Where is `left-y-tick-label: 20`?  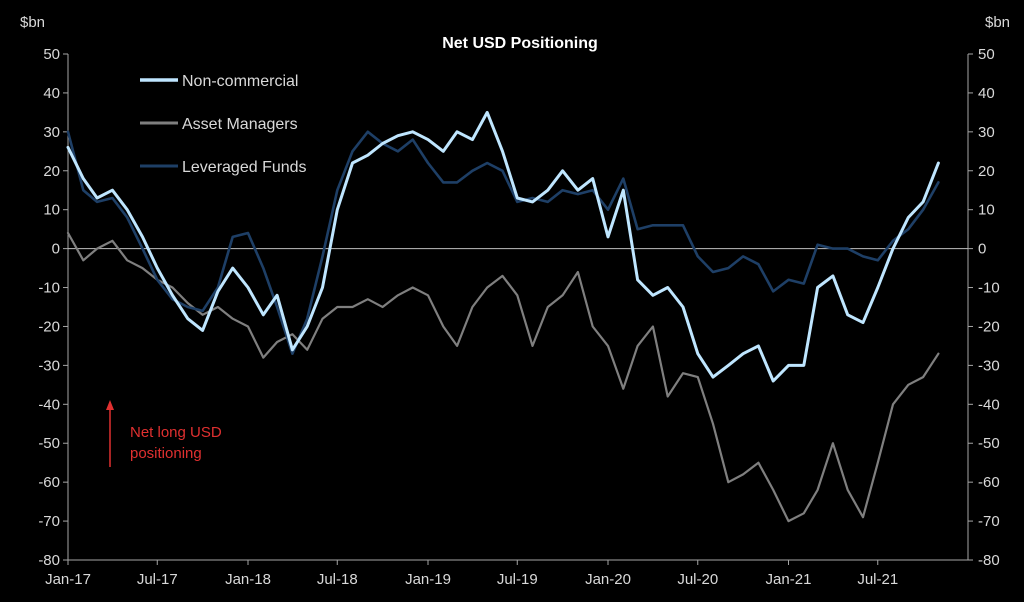 left-y-tick-label: 20 is located at coordinates (51, 171).